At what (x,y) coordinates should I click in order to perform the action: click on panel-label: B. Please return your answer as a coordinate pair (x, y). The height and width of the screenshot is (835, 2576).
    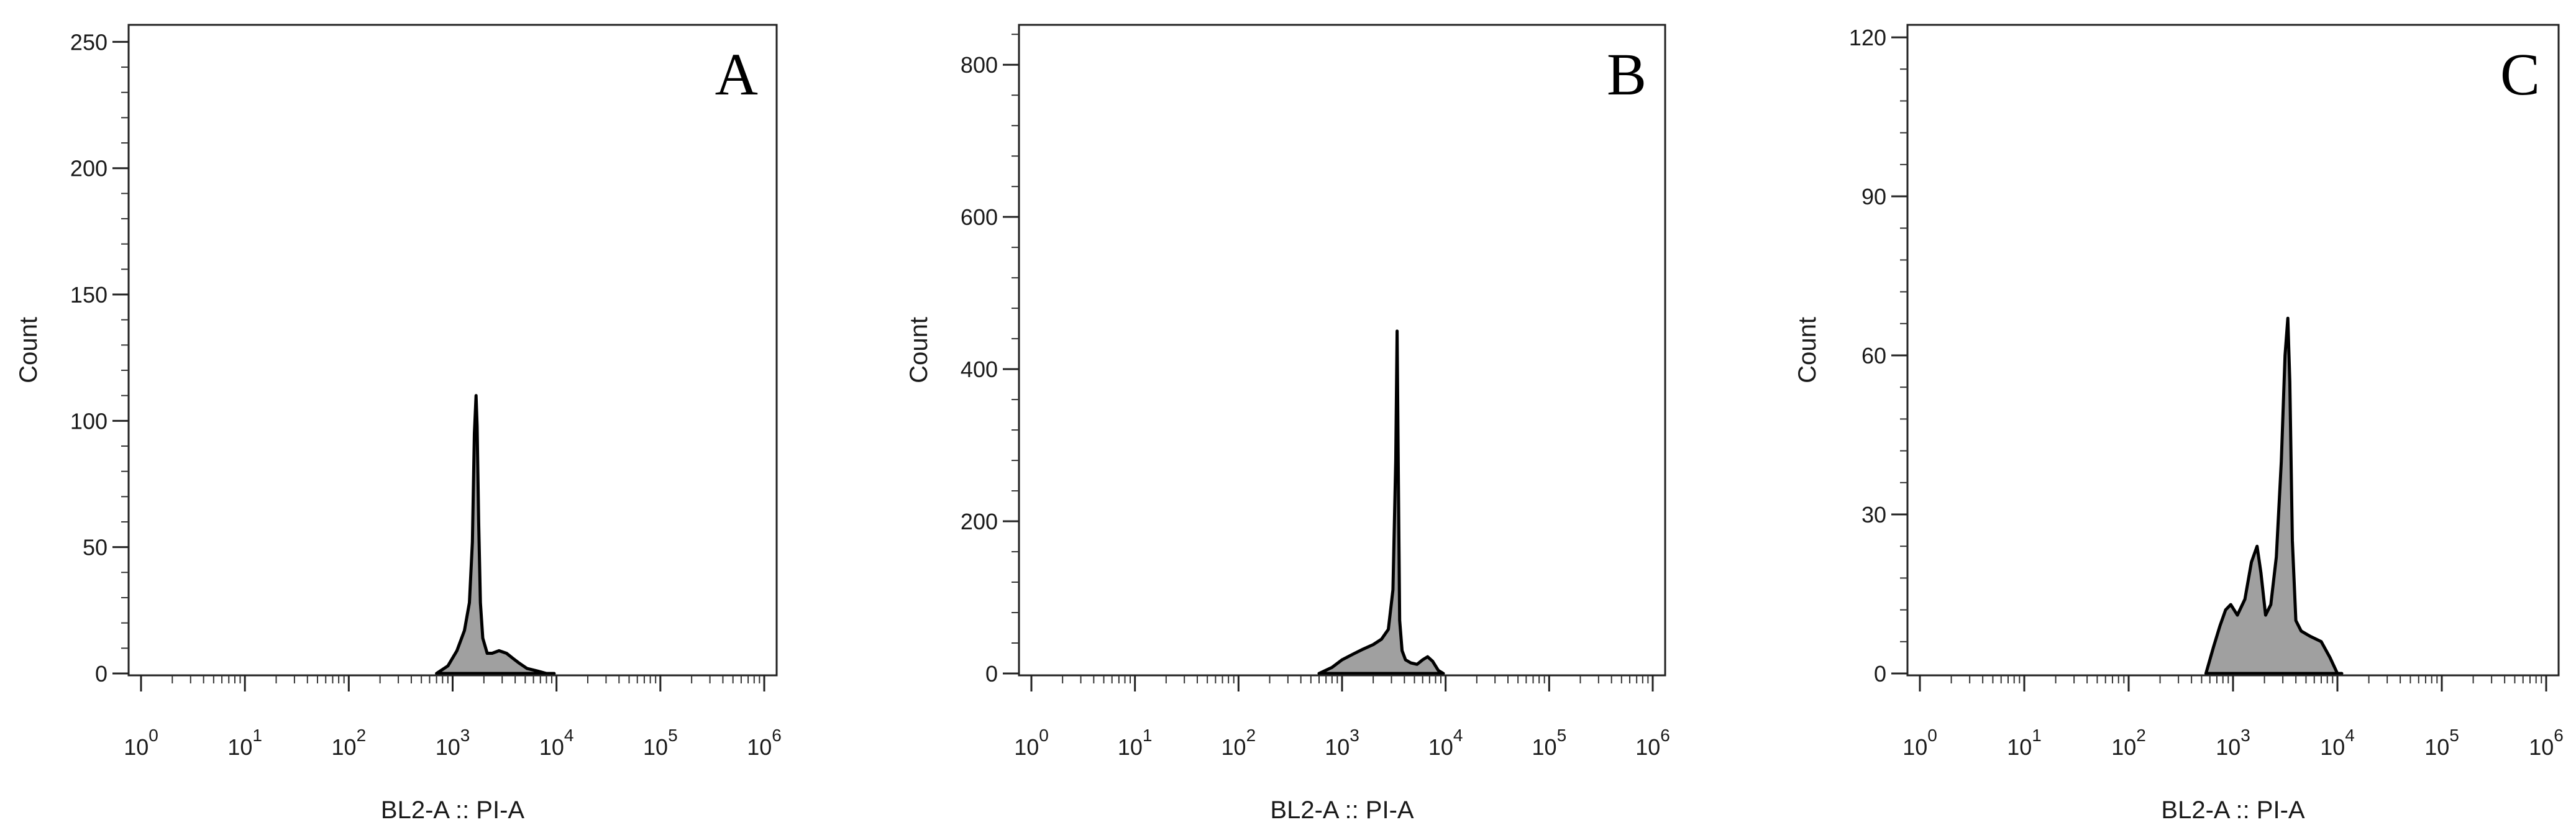
    Looking at the image, I should click on (1627, 74).